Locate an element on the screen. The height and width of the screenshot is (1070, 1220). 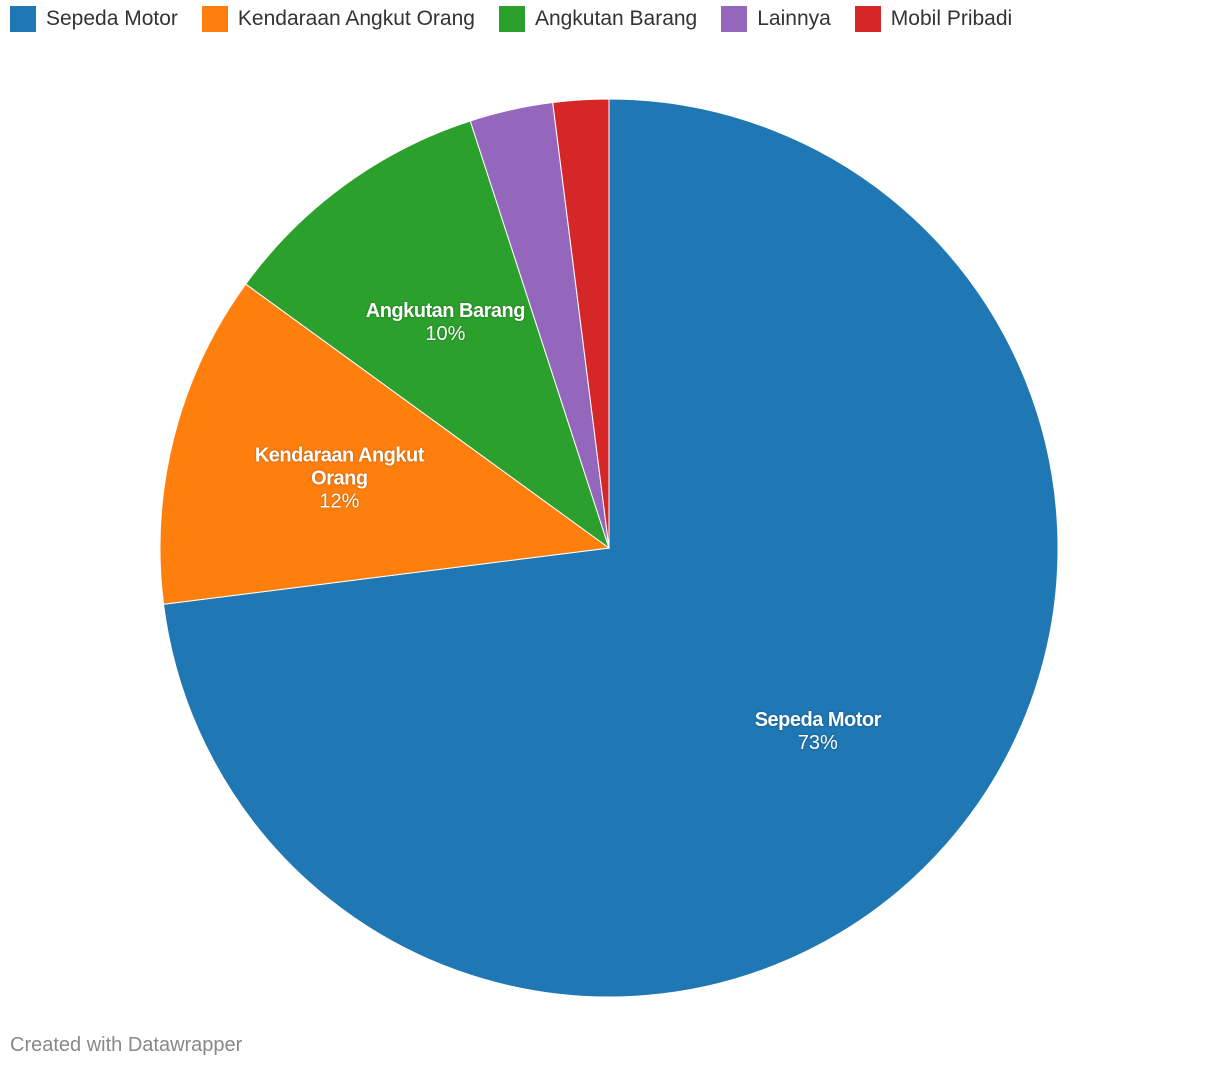
slice-value: 10% is located at coordinates (445, 333).